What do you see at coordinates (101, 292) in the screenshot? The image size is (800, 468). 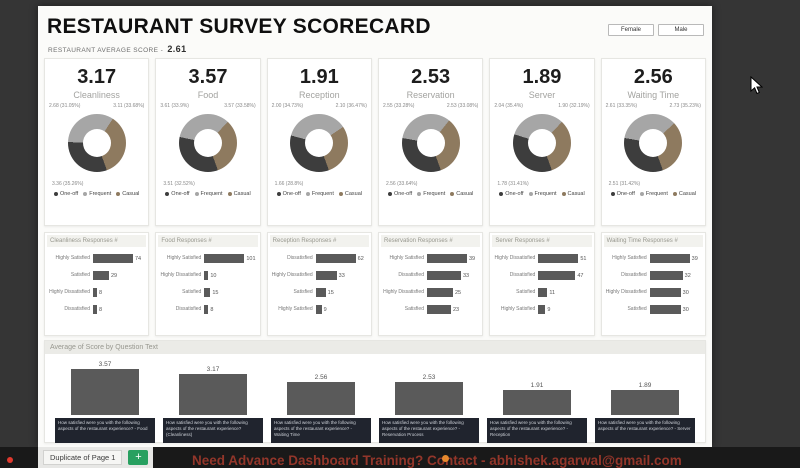 I see `bar-value: 8` at bounding box center [101, 292].